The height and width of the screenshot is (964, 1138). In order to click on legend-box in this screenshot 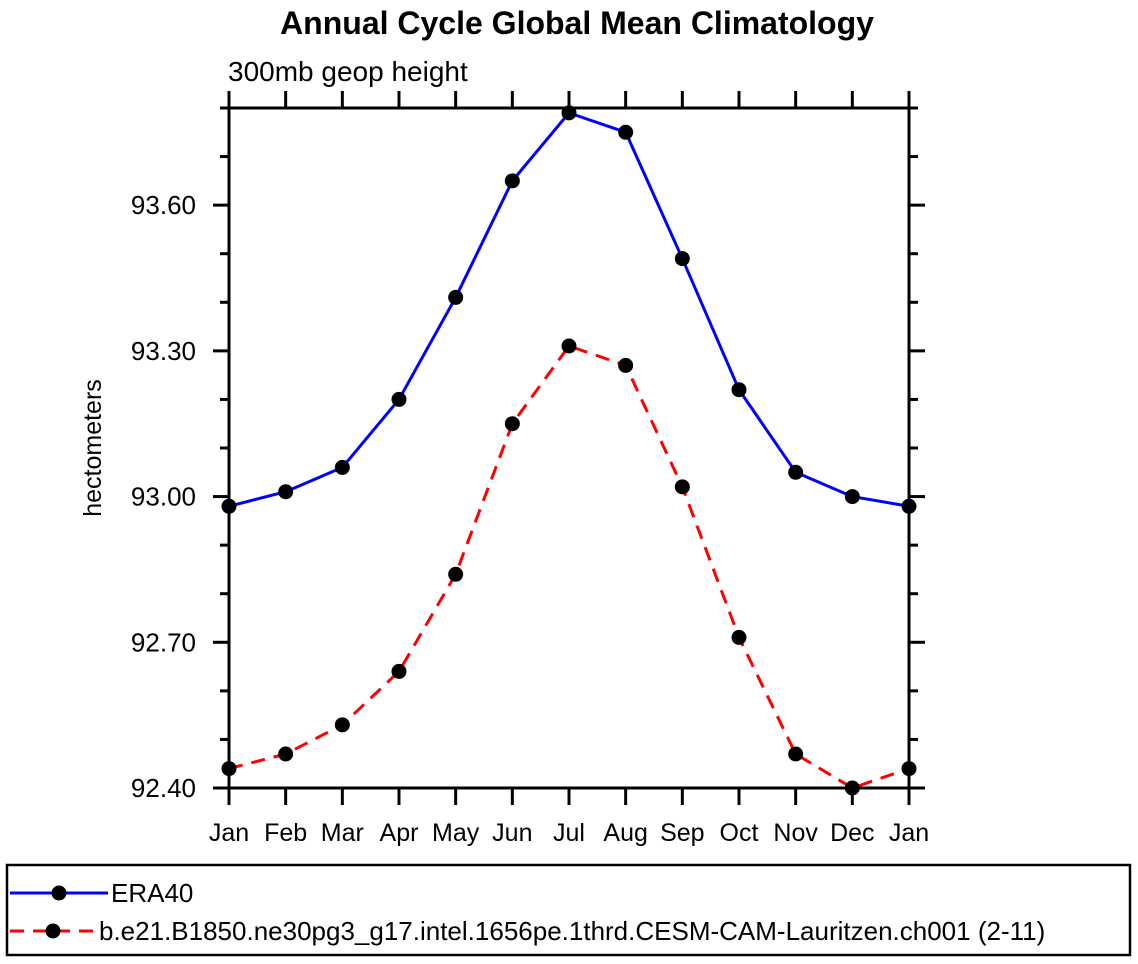, I will do `click(568, 910)`.